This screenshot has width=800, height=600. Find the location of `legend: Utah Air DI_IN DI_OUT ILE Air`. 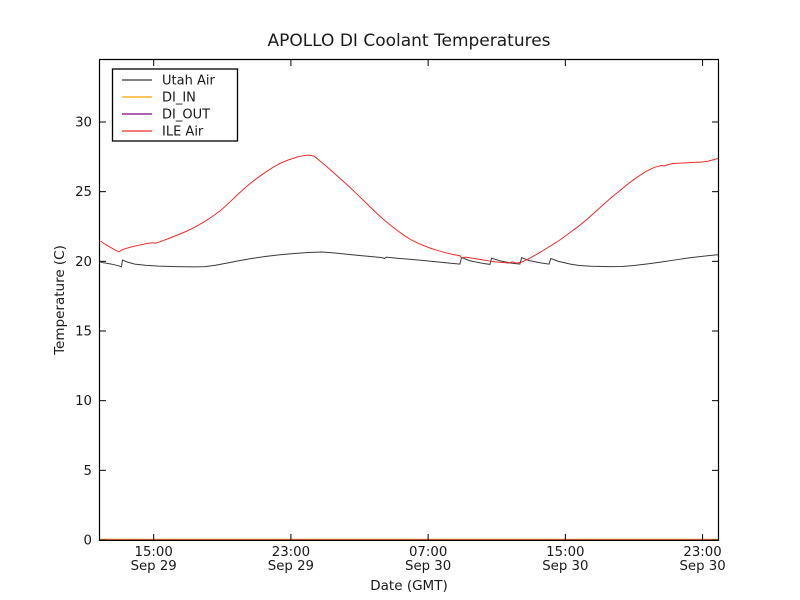

legend: Utah Air DI_IN DI_OUT ILE Air is located at coordinates (175, 105).